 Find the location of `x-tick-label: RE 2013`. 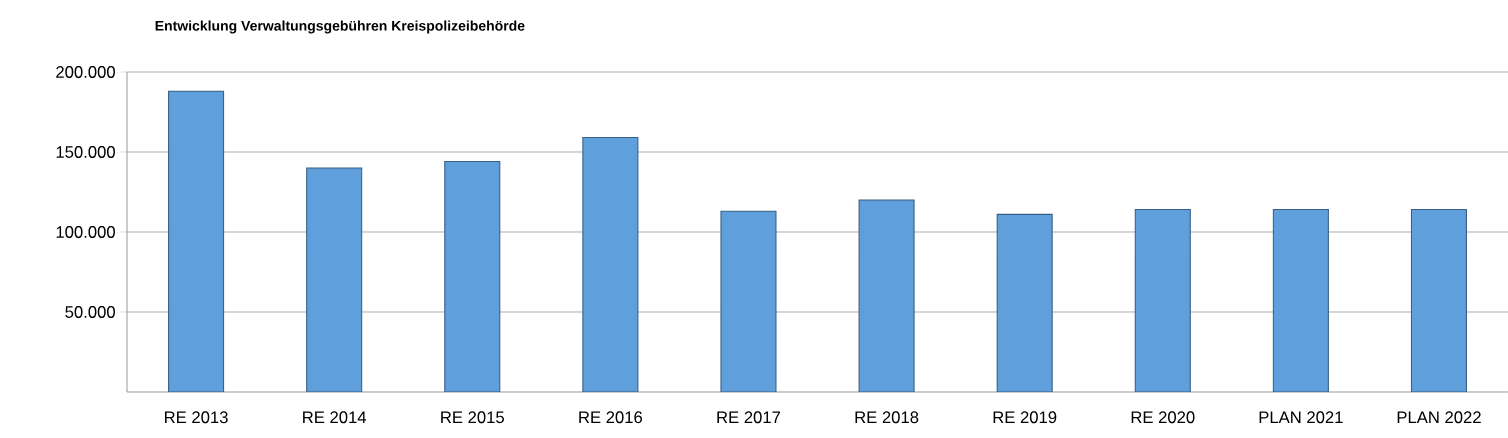

x-tick-label: RE 2013 is located at coordinates (196, 417).